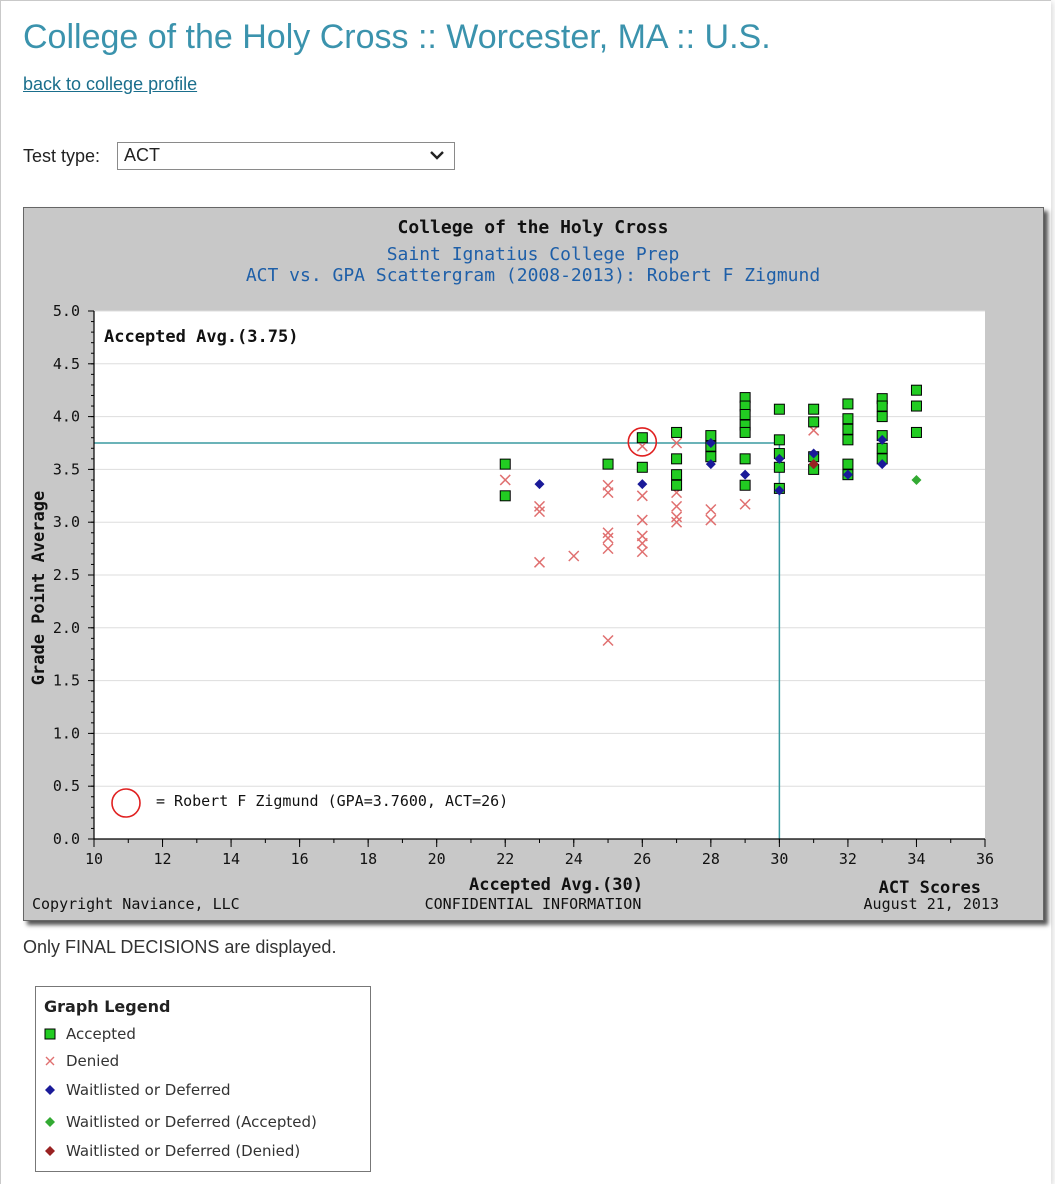 The width and height of the screenshot is (1055, 1184). I want to click on legend-item-denied: Denied, so click(81, 1061).